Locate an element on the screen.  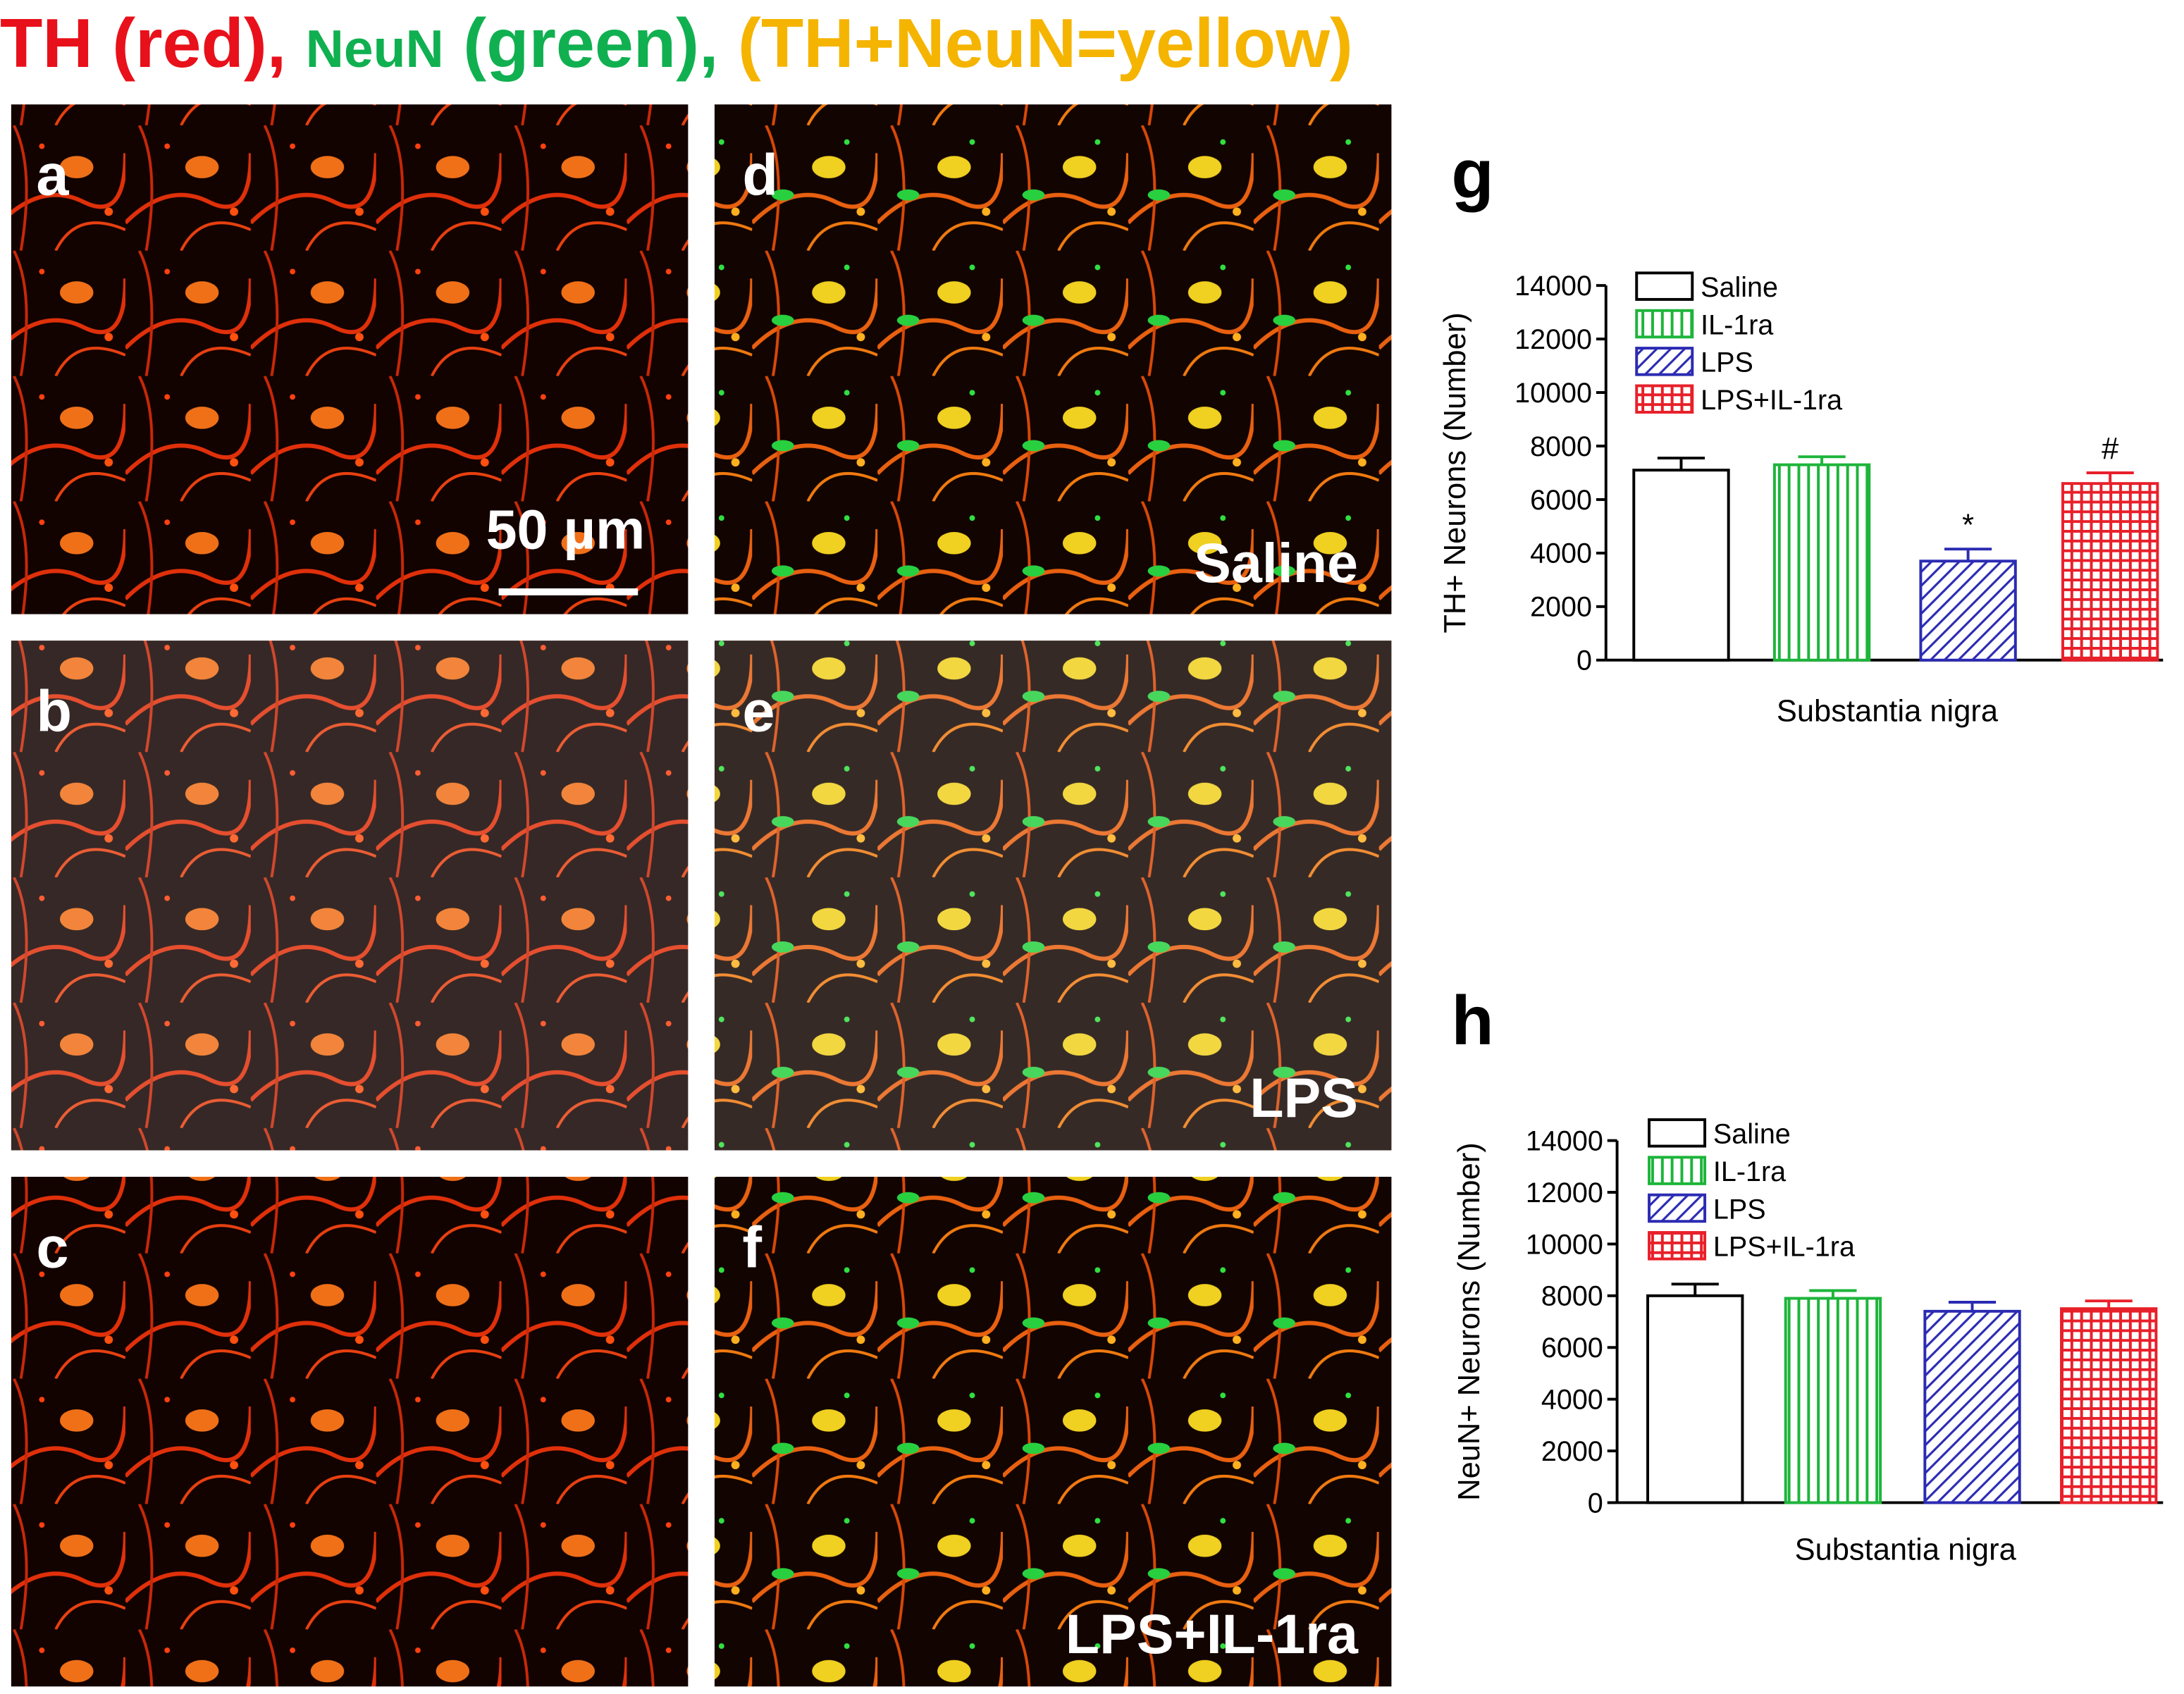
figure-title: TH (red), NeuN (green), (TH+NeuN=yellow) is located at coordinates (677, 43).